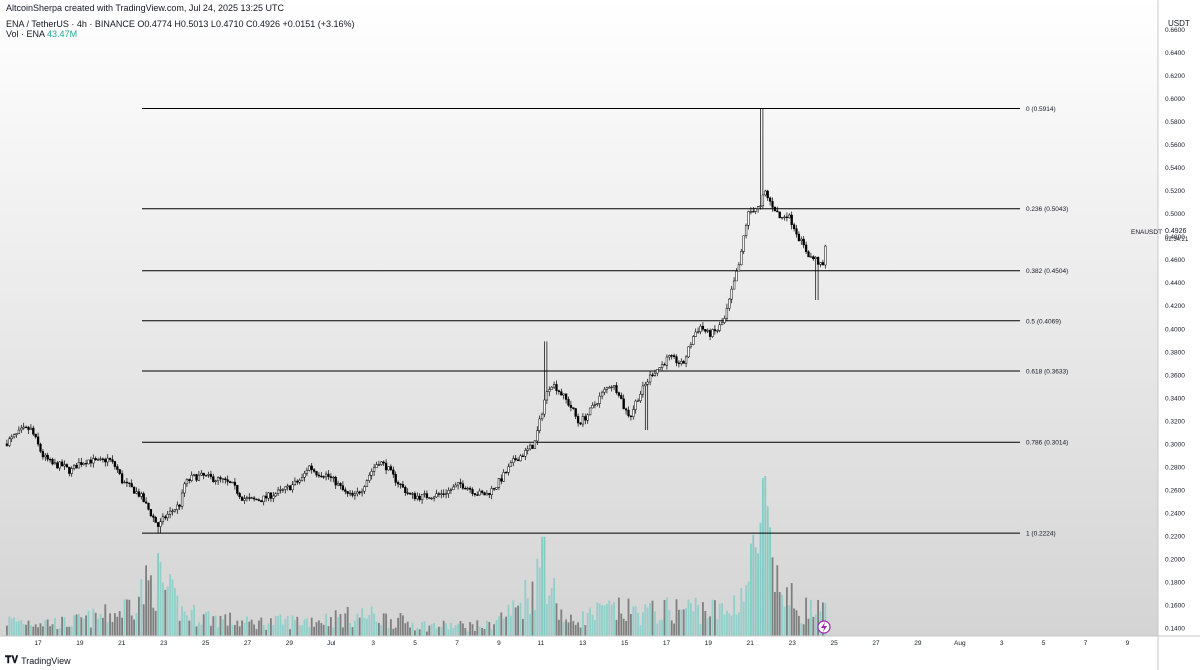 The image size is (1200, 670). What do you see at coordinates (122, 643) in the screenshot?
I see `time-tick-label: 21` at bounding box center [122, 643].